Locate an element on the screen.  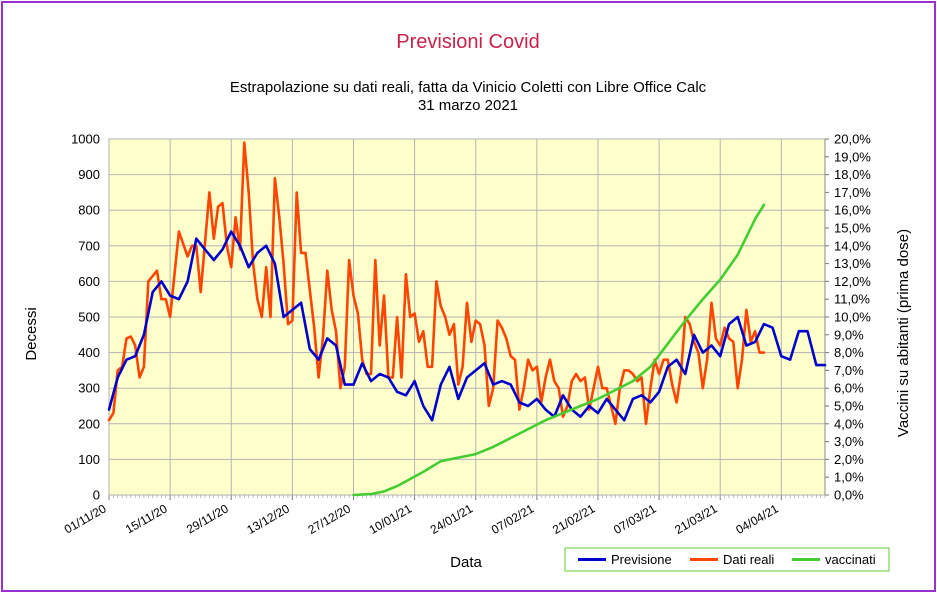
y2-tick-label: 5,0% is located at coordinates (849, 406).